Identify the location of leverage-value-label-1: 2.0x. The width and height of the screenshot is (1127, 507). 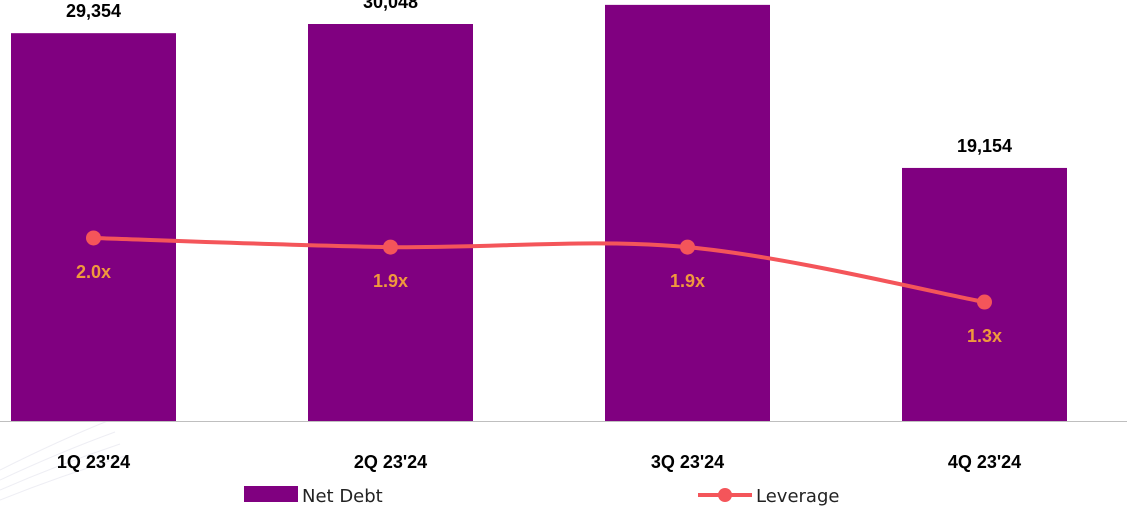
(93, 272).